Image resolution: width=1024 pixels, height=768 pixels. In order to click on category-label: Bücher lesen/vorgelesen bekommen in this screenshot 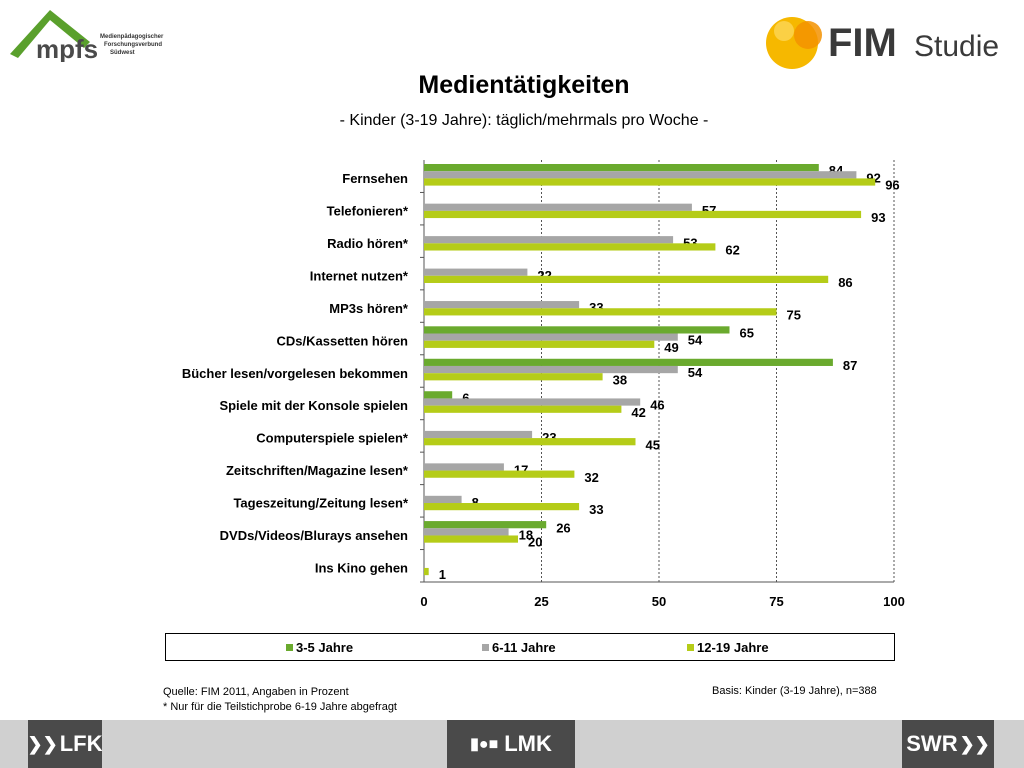, I will do `click(295, 373)`.